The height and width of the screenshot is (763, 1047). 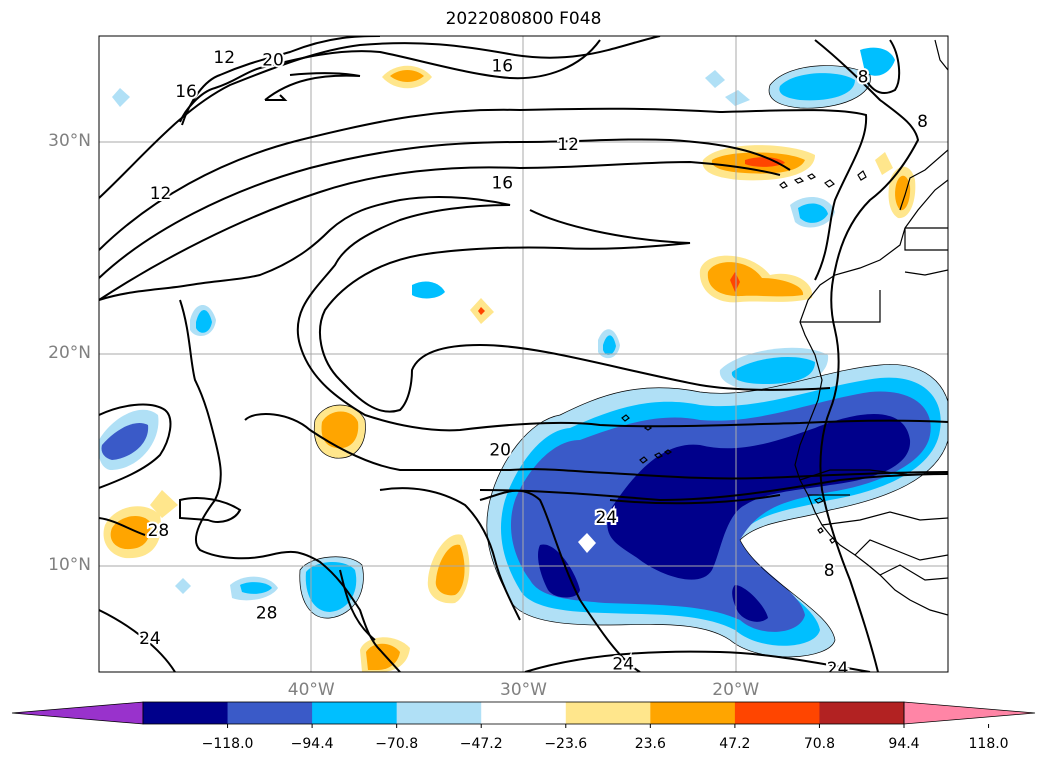 What do you see at coordinates (450, 570) in the screenshot?
I see `positive-blob-s-inner` at bounding box center [450, 570].